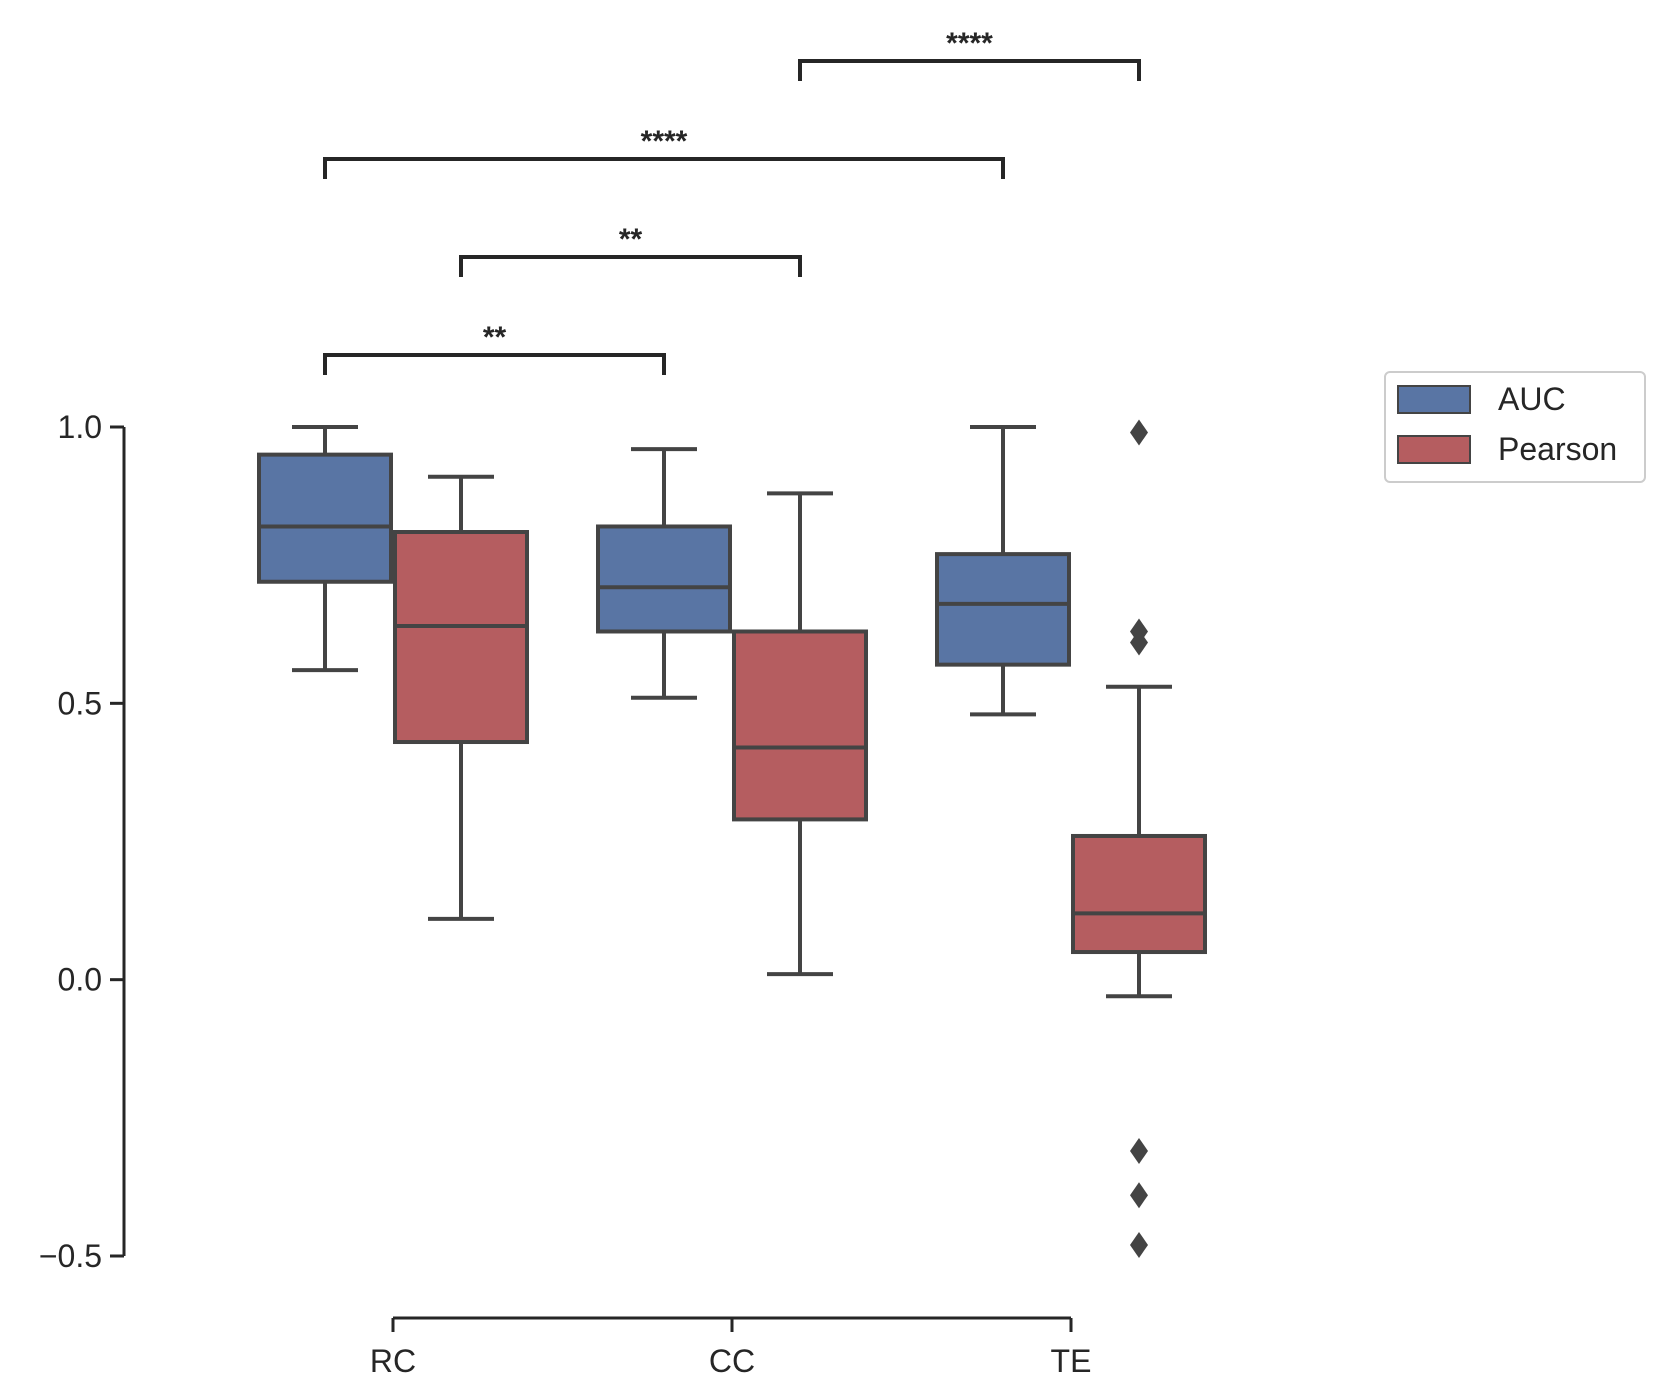  I want to click on legend-label-pearson: Pearson, so click(1557, 449).